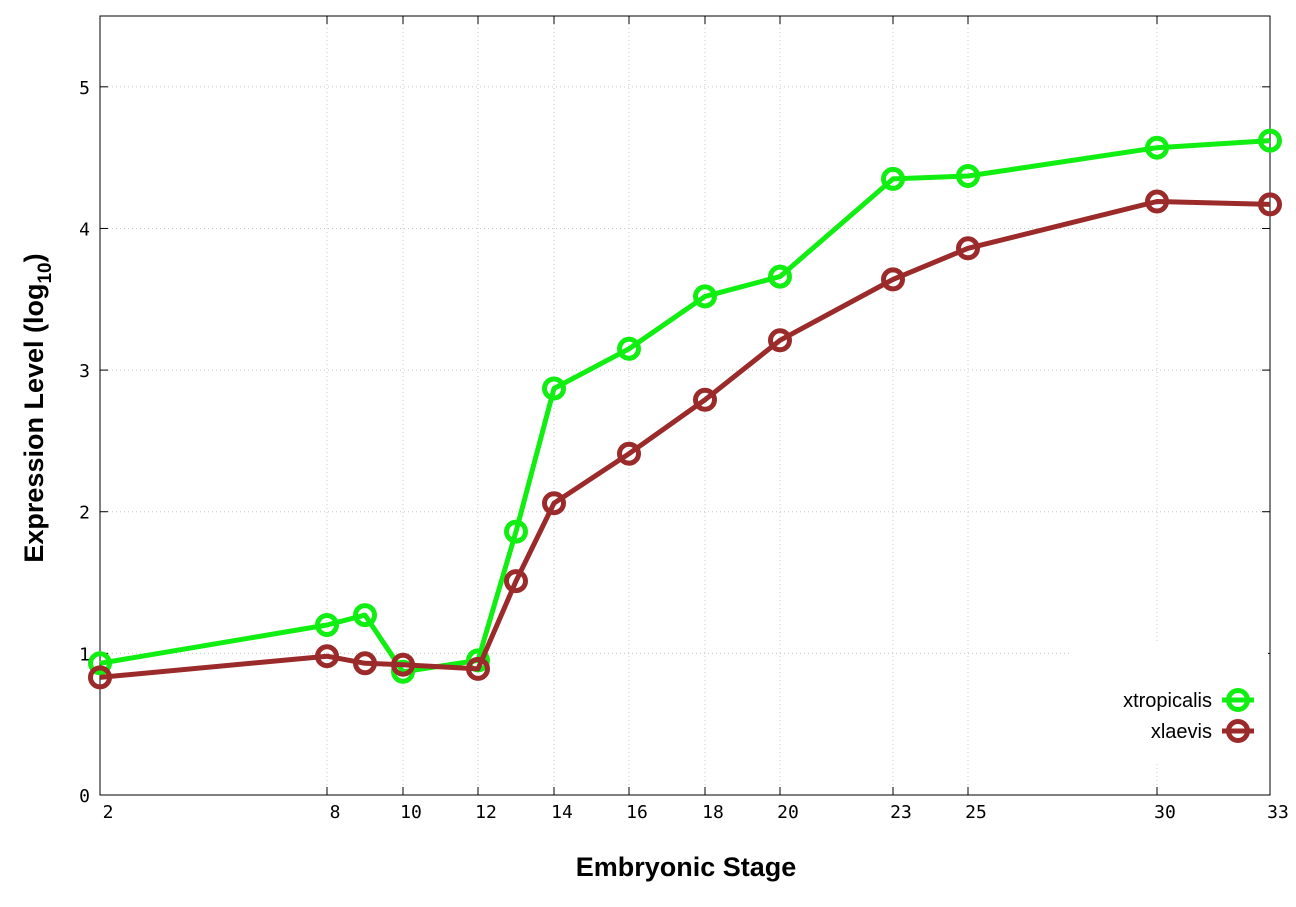 This screenshot has height=907, width=1296. What do you see at coordinates (108, 812) in the screenshot?
I see `x-tick-label: 2` at bounding box center [108, 812].